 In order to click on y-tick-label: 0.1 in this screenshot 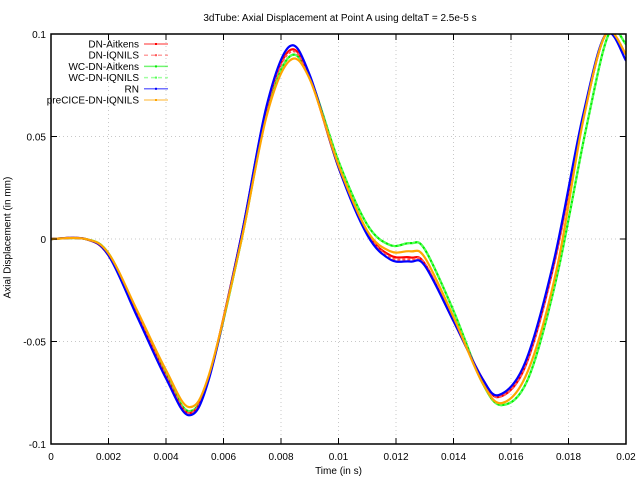, I will do `click(39, 35)`.